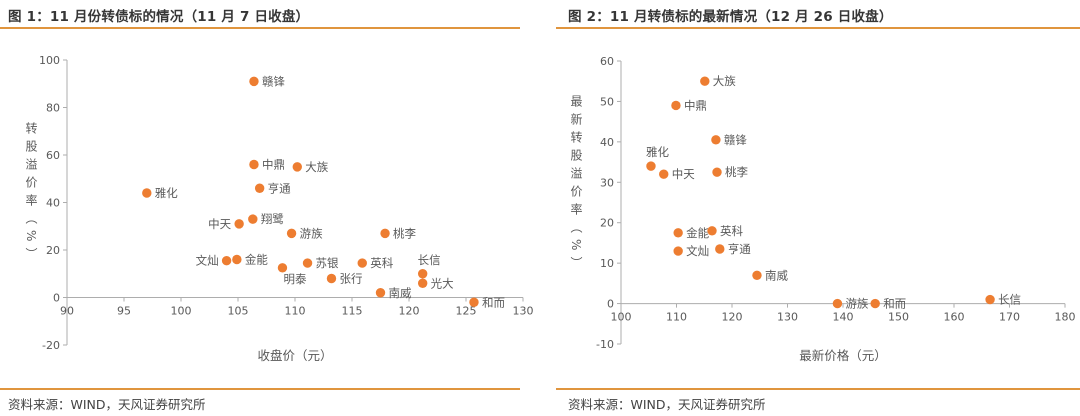  I want to click on point-label: 金能, so click(256, 260).